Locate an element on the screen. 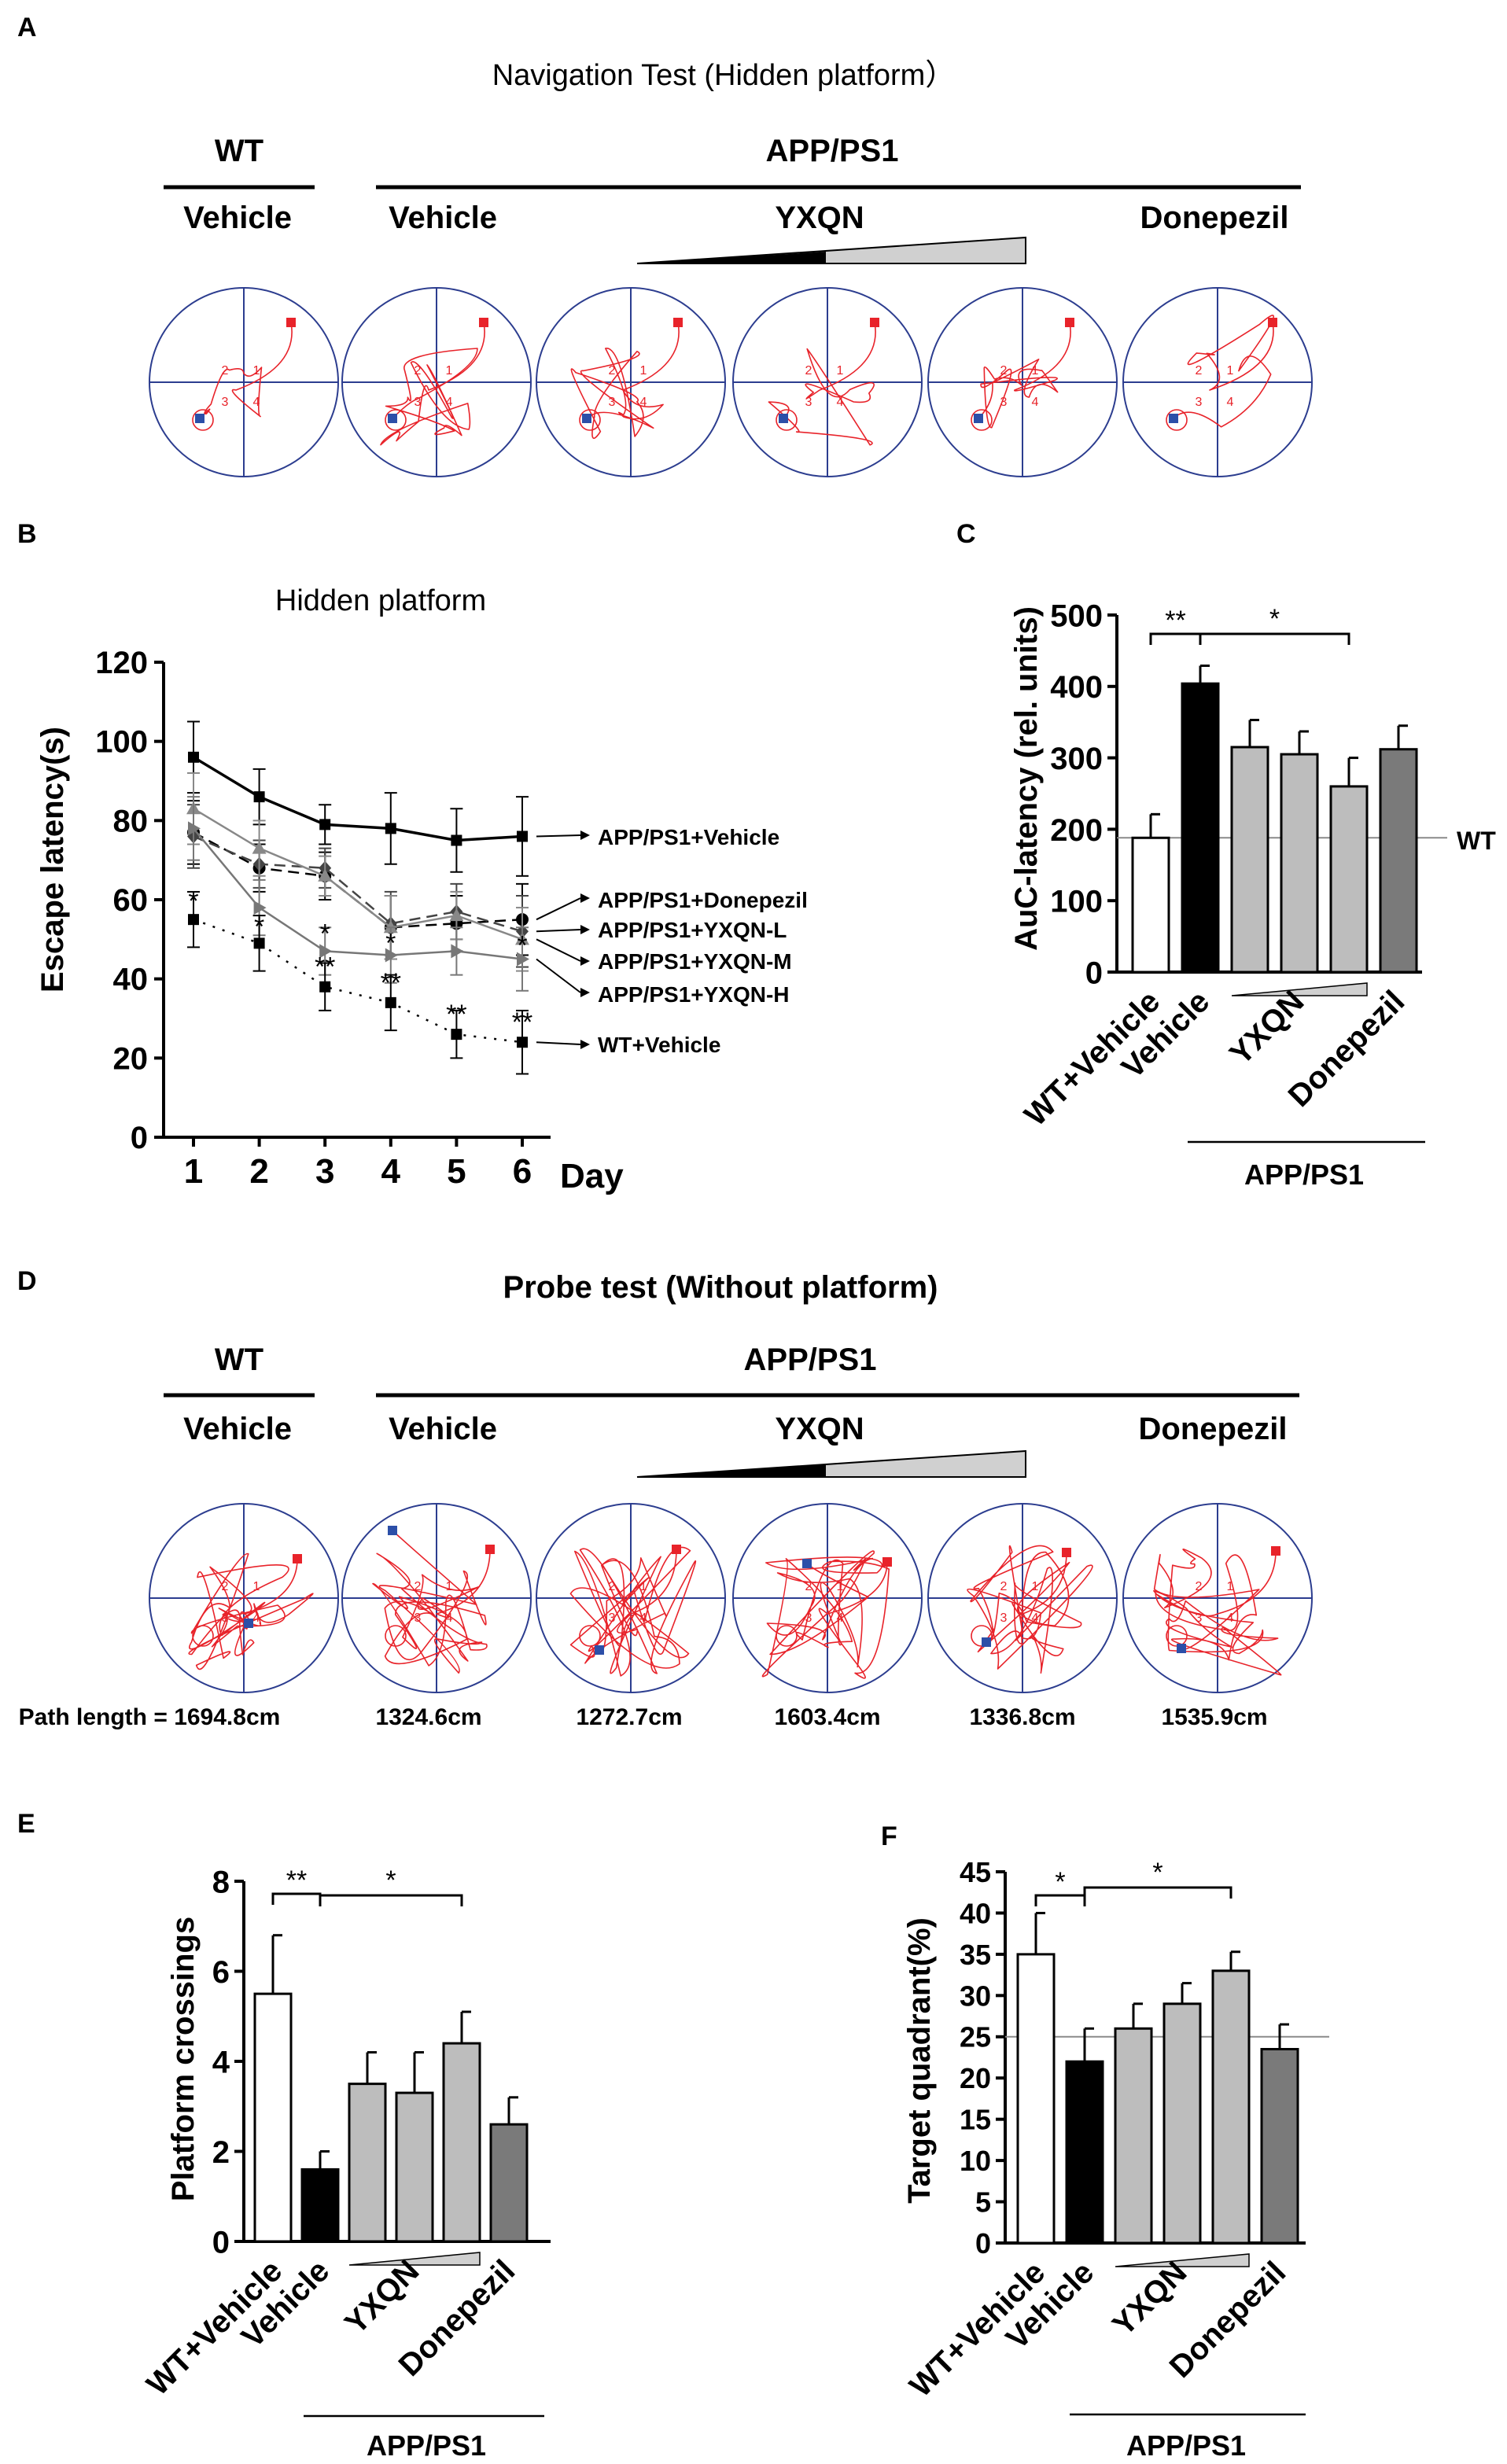 The height and width of the screenshot is (2464, 1507). x-tick-label: 3 is located at coordinates (325, 1171).